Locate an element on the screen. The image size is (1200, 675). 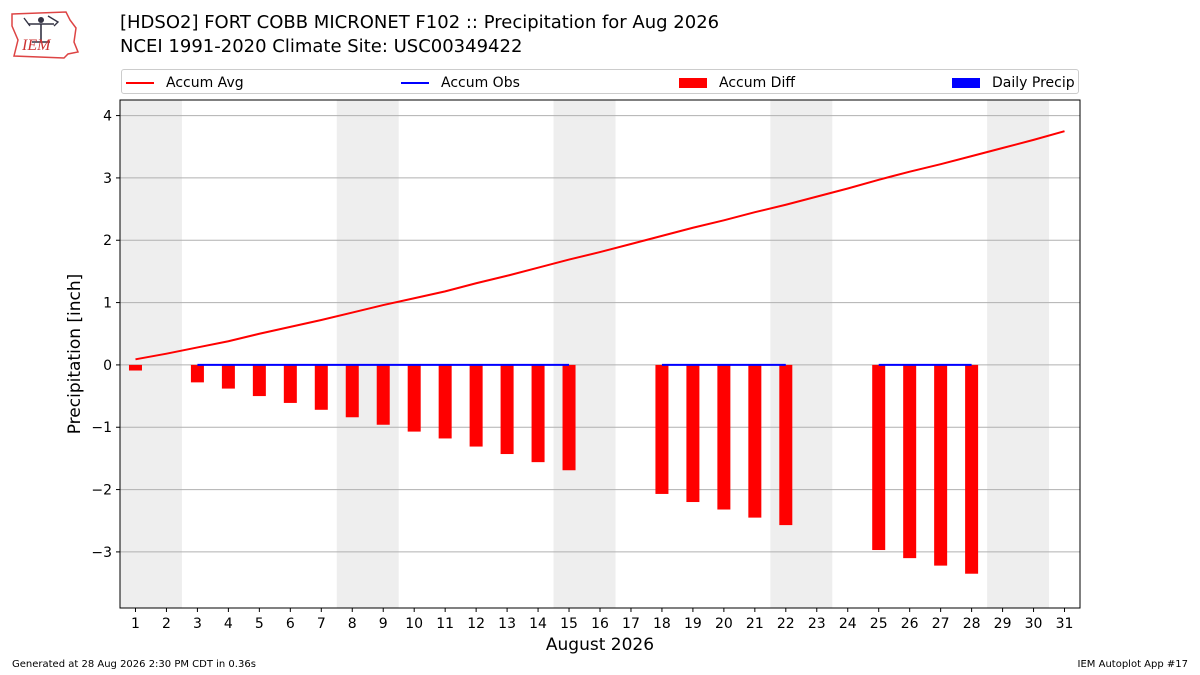
x-axis-label: August 2026 is located at coordinates (600, 645).